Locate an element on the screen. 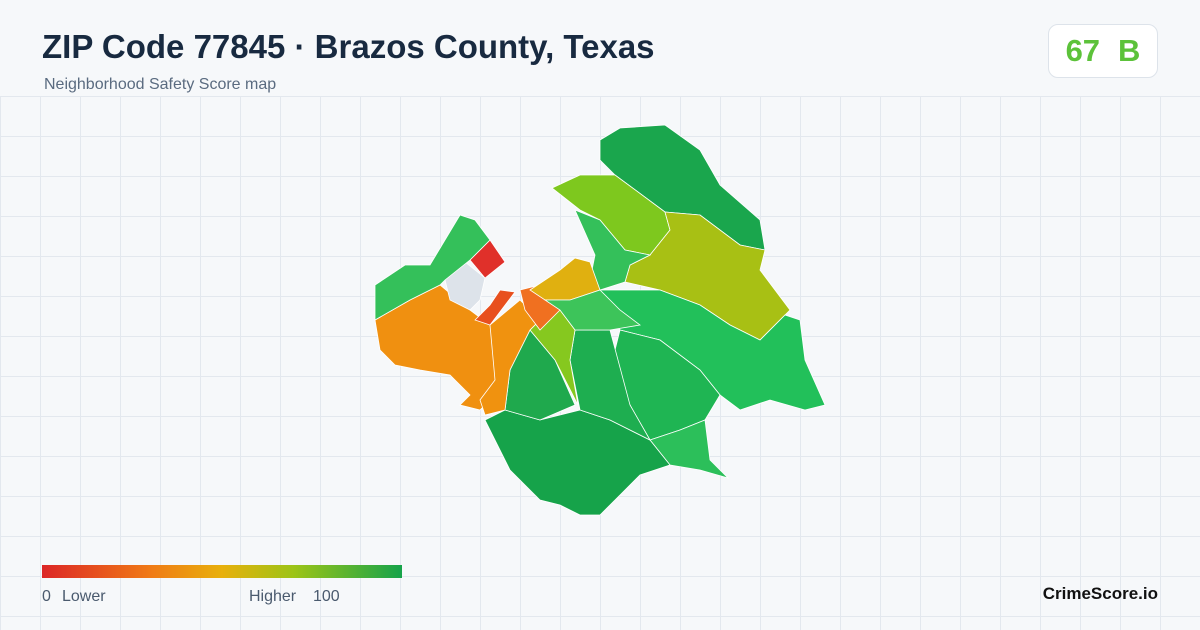  legend-bar is located at coordinates (222, 571).